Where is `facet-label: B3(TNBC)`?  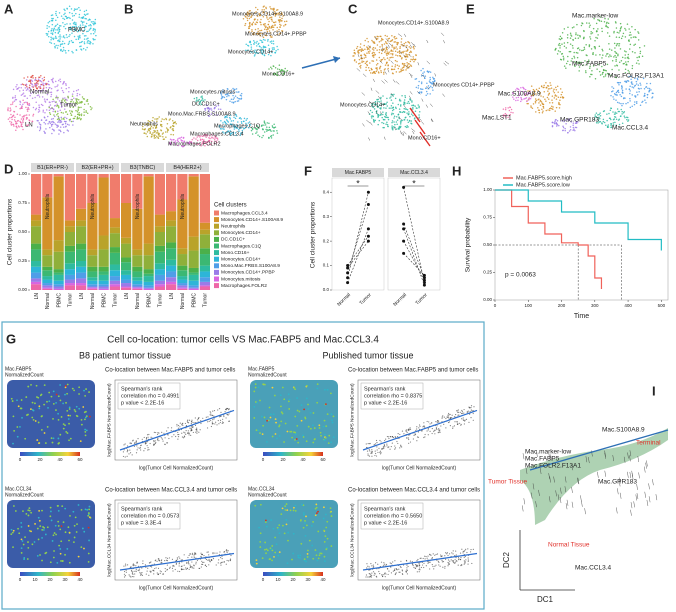
facet-label: B3(TNBC) is located at coordinates (143, 168).